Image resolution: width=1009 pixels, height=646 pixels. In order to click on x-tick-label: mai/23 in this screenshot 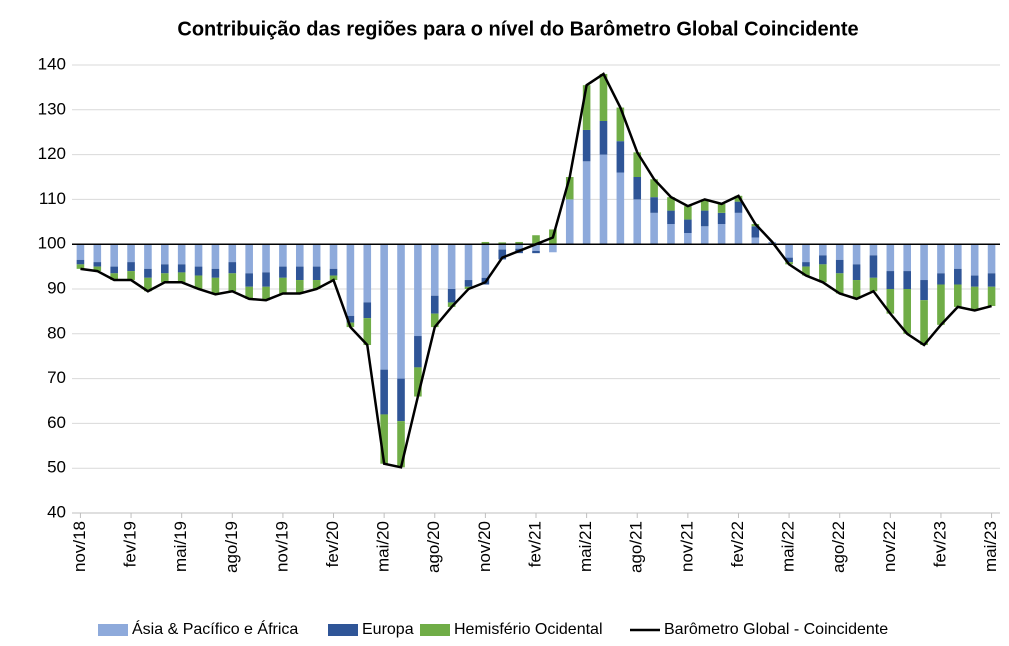, I will do `click(990, 546)`.